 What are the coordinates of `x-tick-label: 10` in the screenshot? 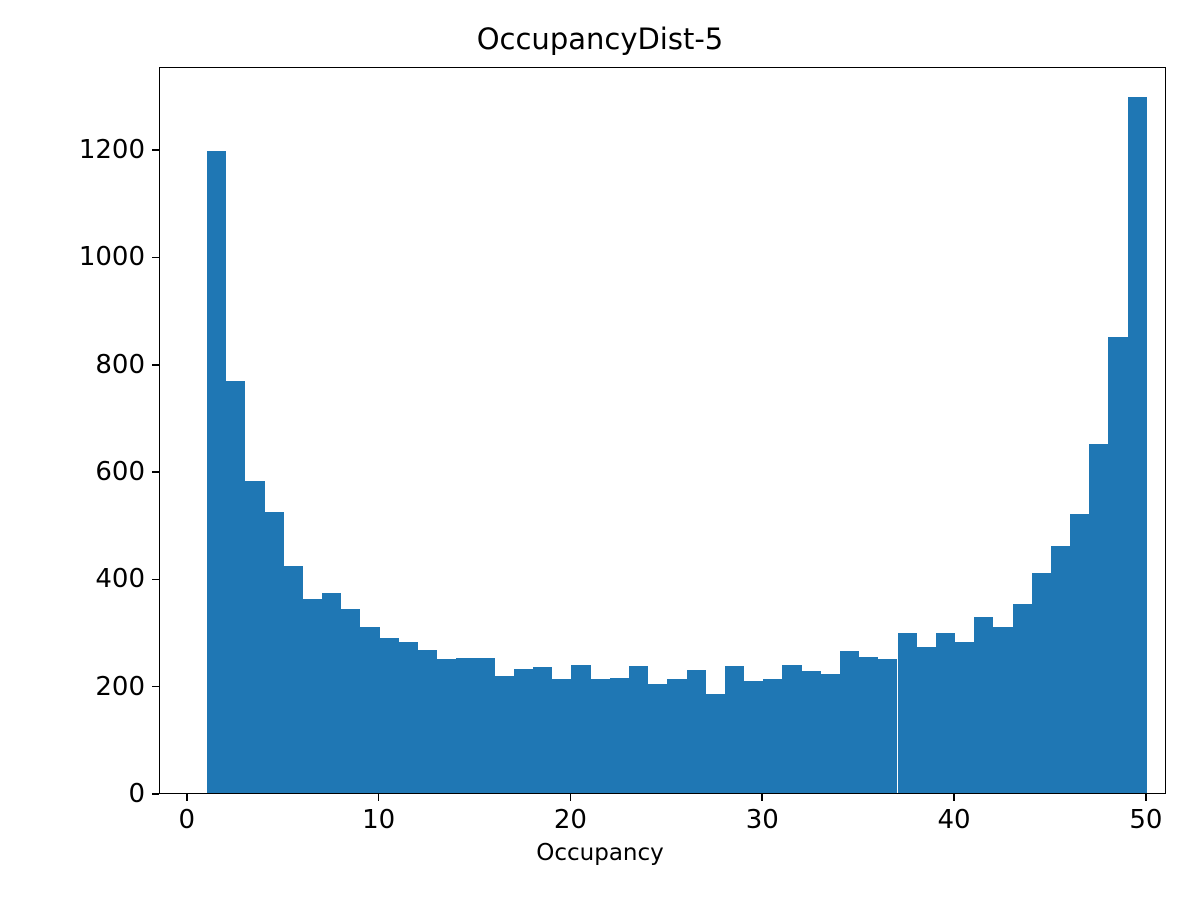 It's located at (379, 820).